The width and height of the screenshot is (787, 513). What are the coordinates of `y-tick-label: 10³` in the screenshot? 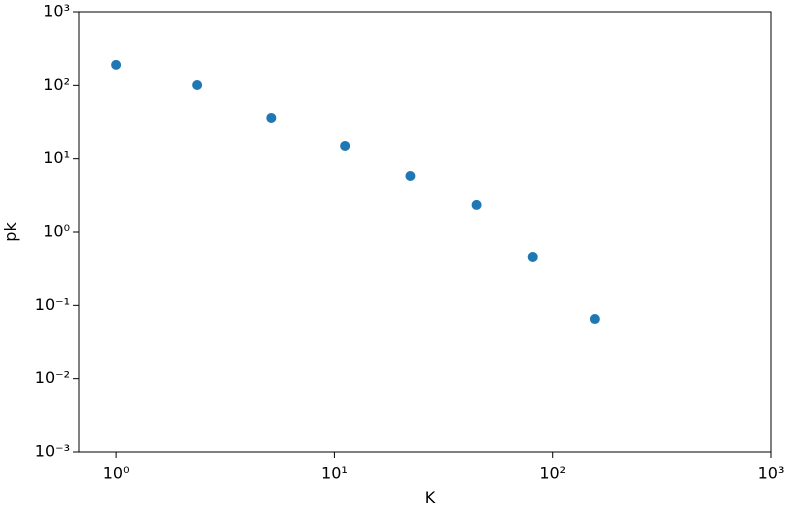 It's located at (56, 11).